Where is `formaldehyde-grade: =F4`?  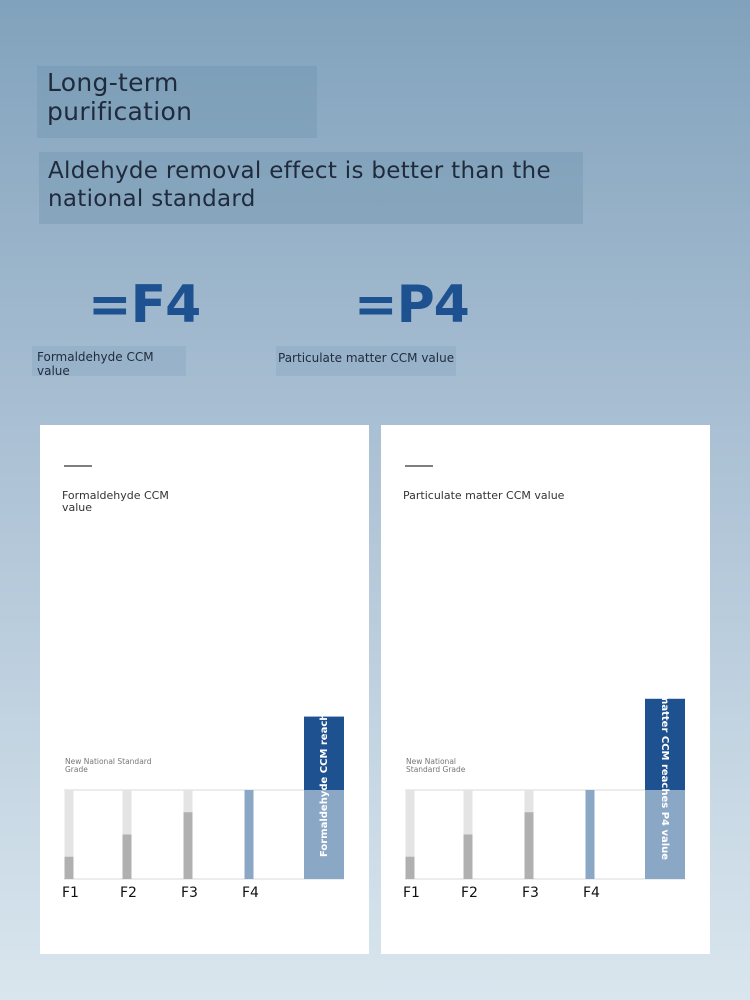
formaldehyde-grade: =F4 is located at coordinates (144, 305).